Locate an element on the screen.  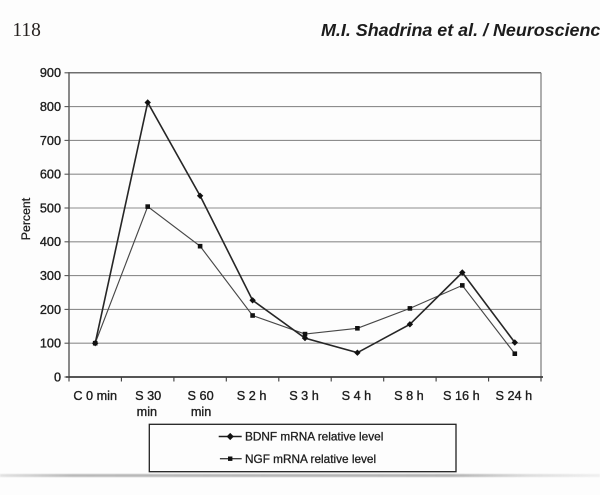
svg-text: 0 is located at coordinates (57, 377).